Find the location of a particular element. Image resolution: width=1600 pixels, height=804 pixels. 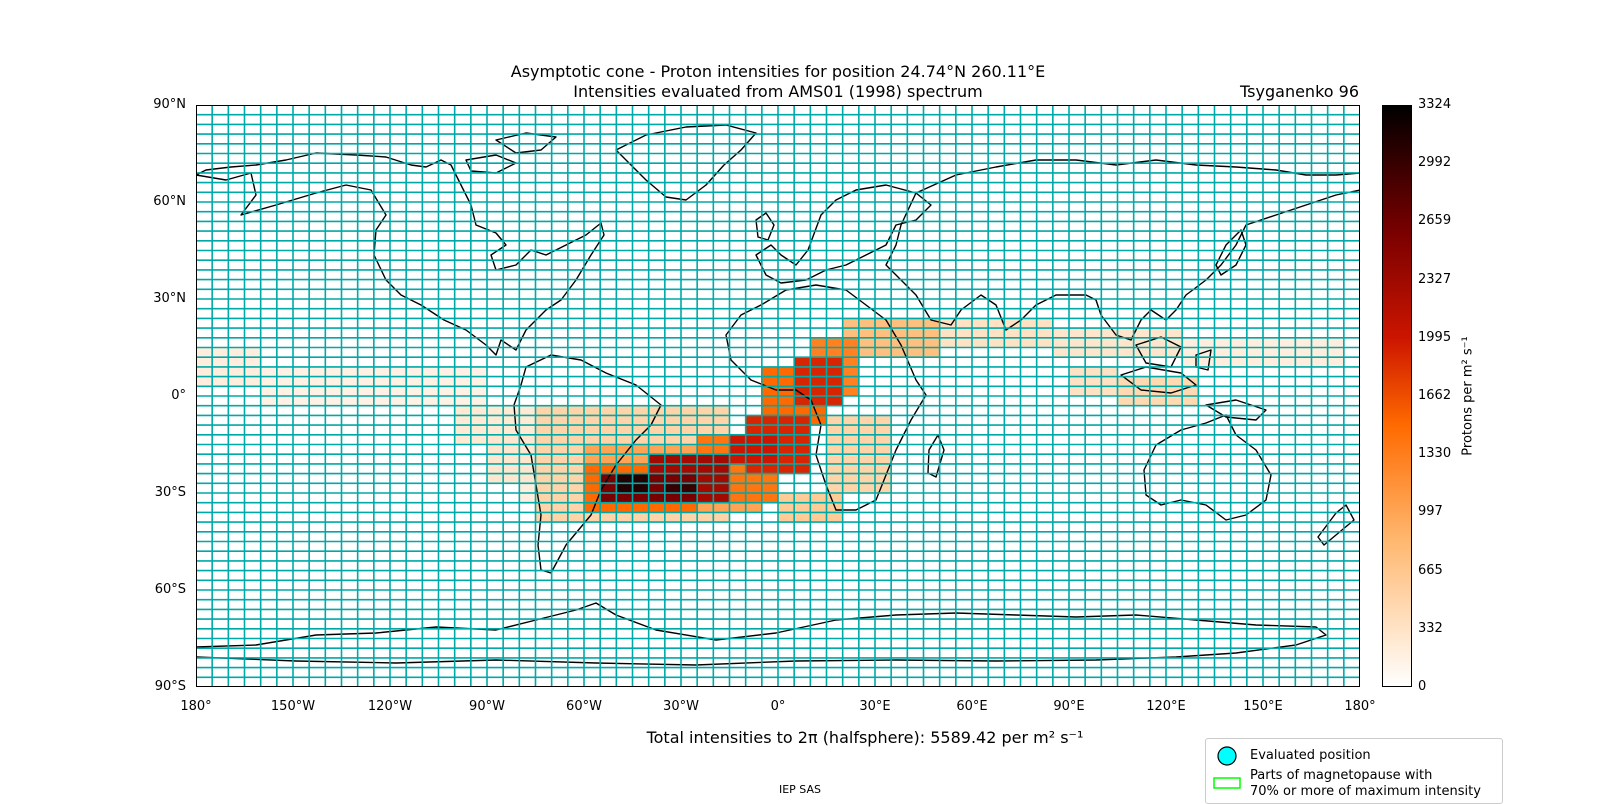

magnetopause-swatch-icon is located at coordinates (1227, 783).